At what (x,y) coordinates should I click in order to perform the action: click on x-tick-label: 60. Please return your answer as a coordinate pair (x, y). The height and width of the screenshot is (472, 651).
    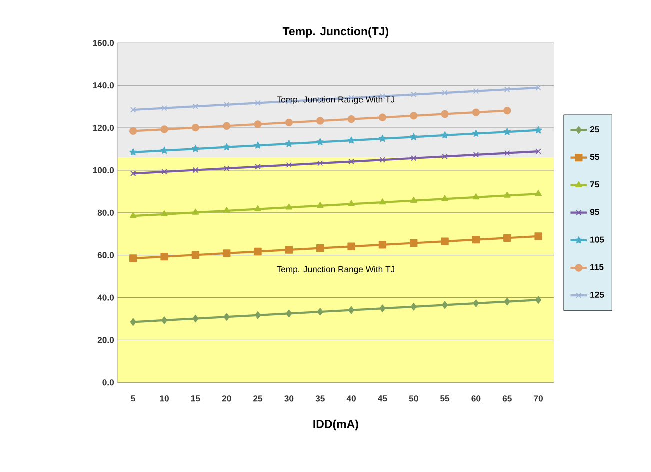
    Looking at the image, I should click on (476, 399).